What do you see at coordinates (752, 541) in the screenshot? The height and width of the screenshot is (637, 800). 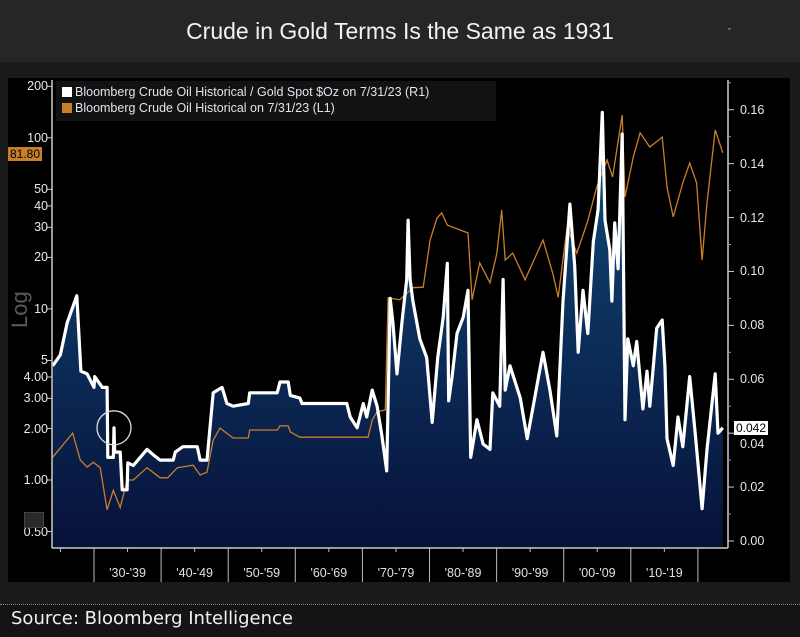 I see `right-tick-label: 0.00` at bounding box center [752, 541].